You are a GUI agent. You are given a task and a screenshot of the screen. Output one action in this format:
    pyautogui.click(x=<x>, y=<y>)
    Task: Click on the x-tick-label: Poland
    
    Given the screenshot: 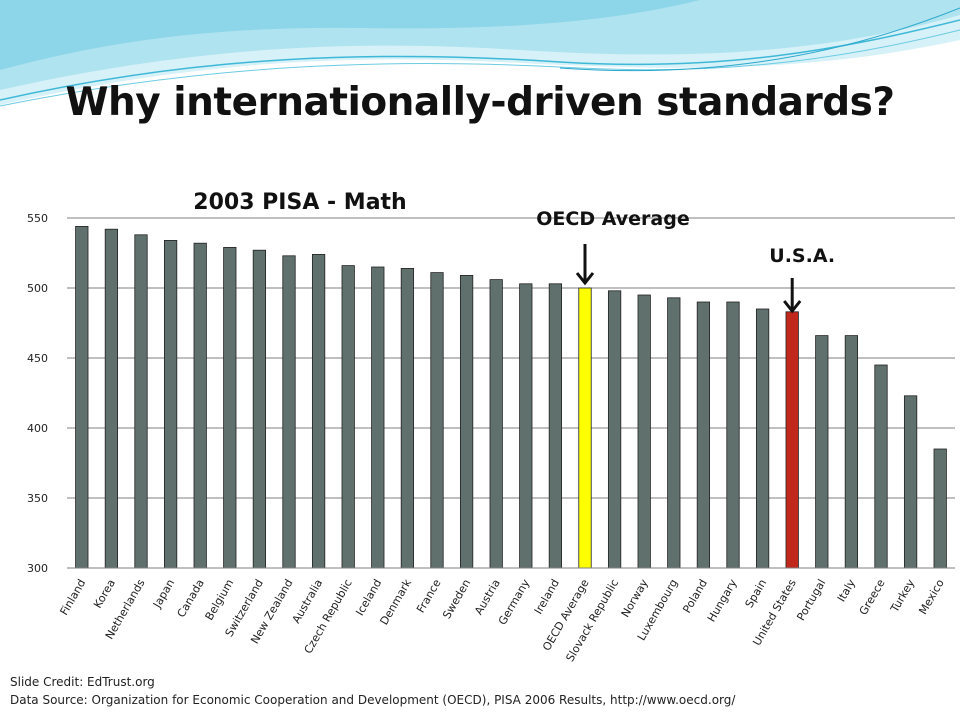 What is the action you would take?
    pyautogui.click(x=695, y=596)
    